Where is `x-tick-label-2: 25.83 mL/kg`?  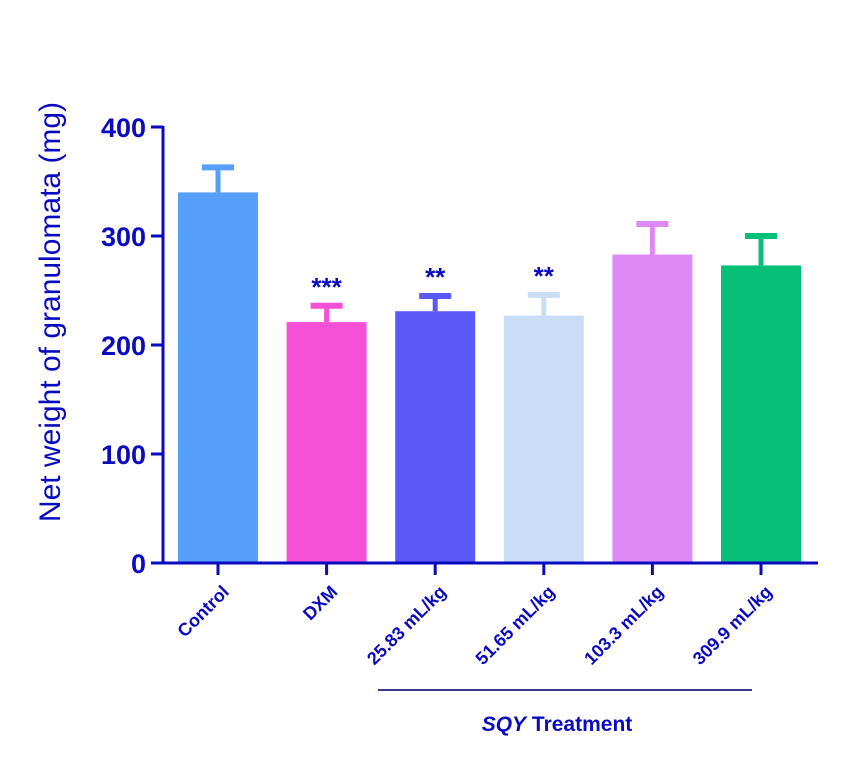
x-tick-label-2: 25.83 mL/kg is located at coordinates (406, 625).